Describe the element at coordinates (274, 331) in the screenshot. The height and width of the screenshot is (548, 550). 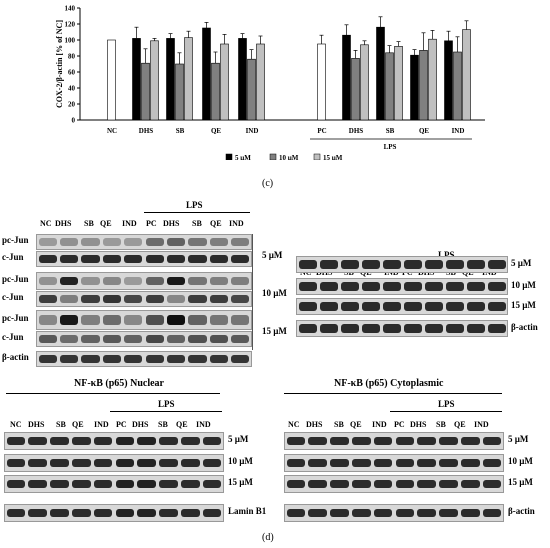
I see `cjun-dose-15: 15 µM` at that location.